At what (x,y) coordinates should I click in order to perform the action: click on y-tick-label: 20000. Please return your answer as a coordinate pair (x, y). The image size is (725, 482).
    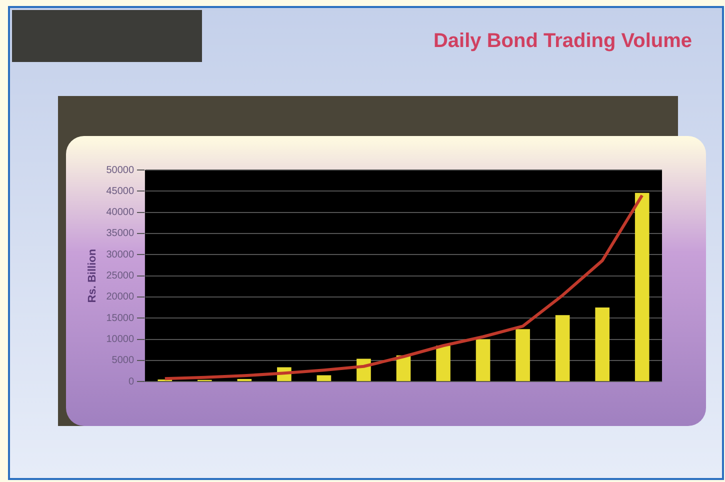
    Looking at the image, I should click on (120, 297).